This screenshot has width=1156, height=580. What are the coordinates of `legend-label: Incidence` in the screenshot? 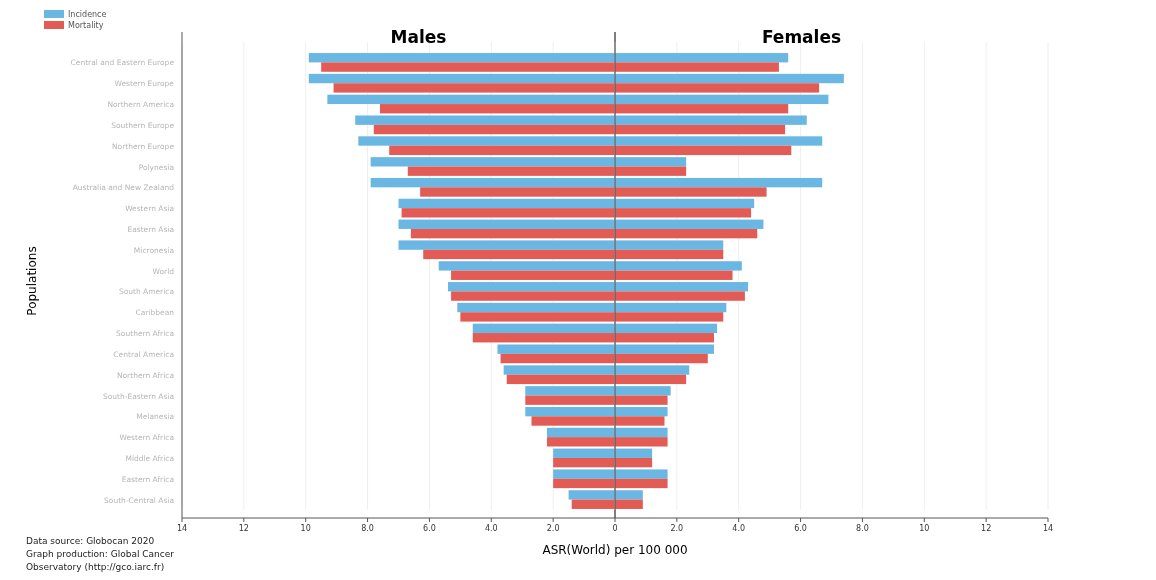 It's located at (87, 14).